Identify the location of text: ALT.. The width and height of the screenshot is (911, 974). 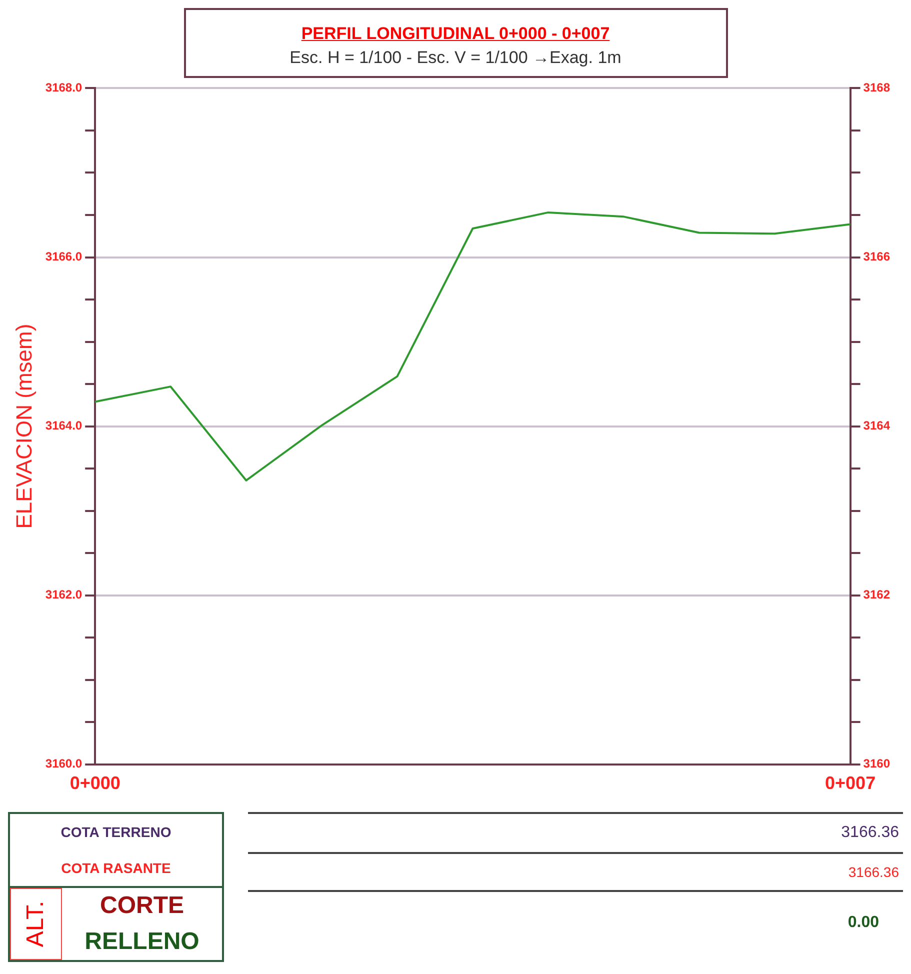
(36, 924).